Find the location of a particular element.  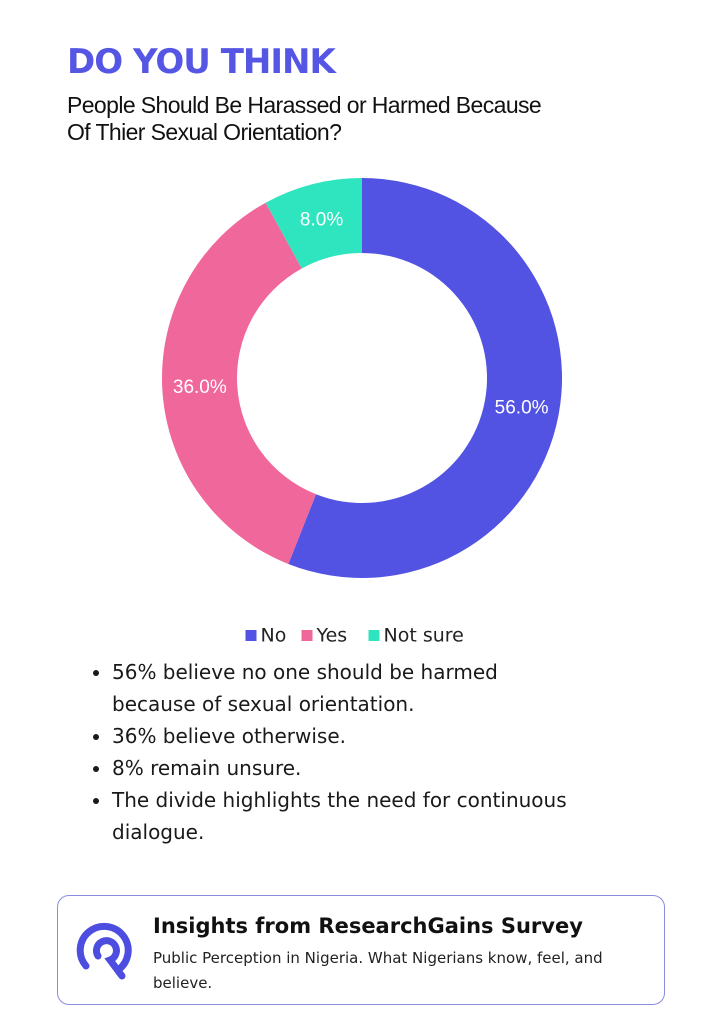

note: 8% remain unsure. is located at coordinates (347, 768).